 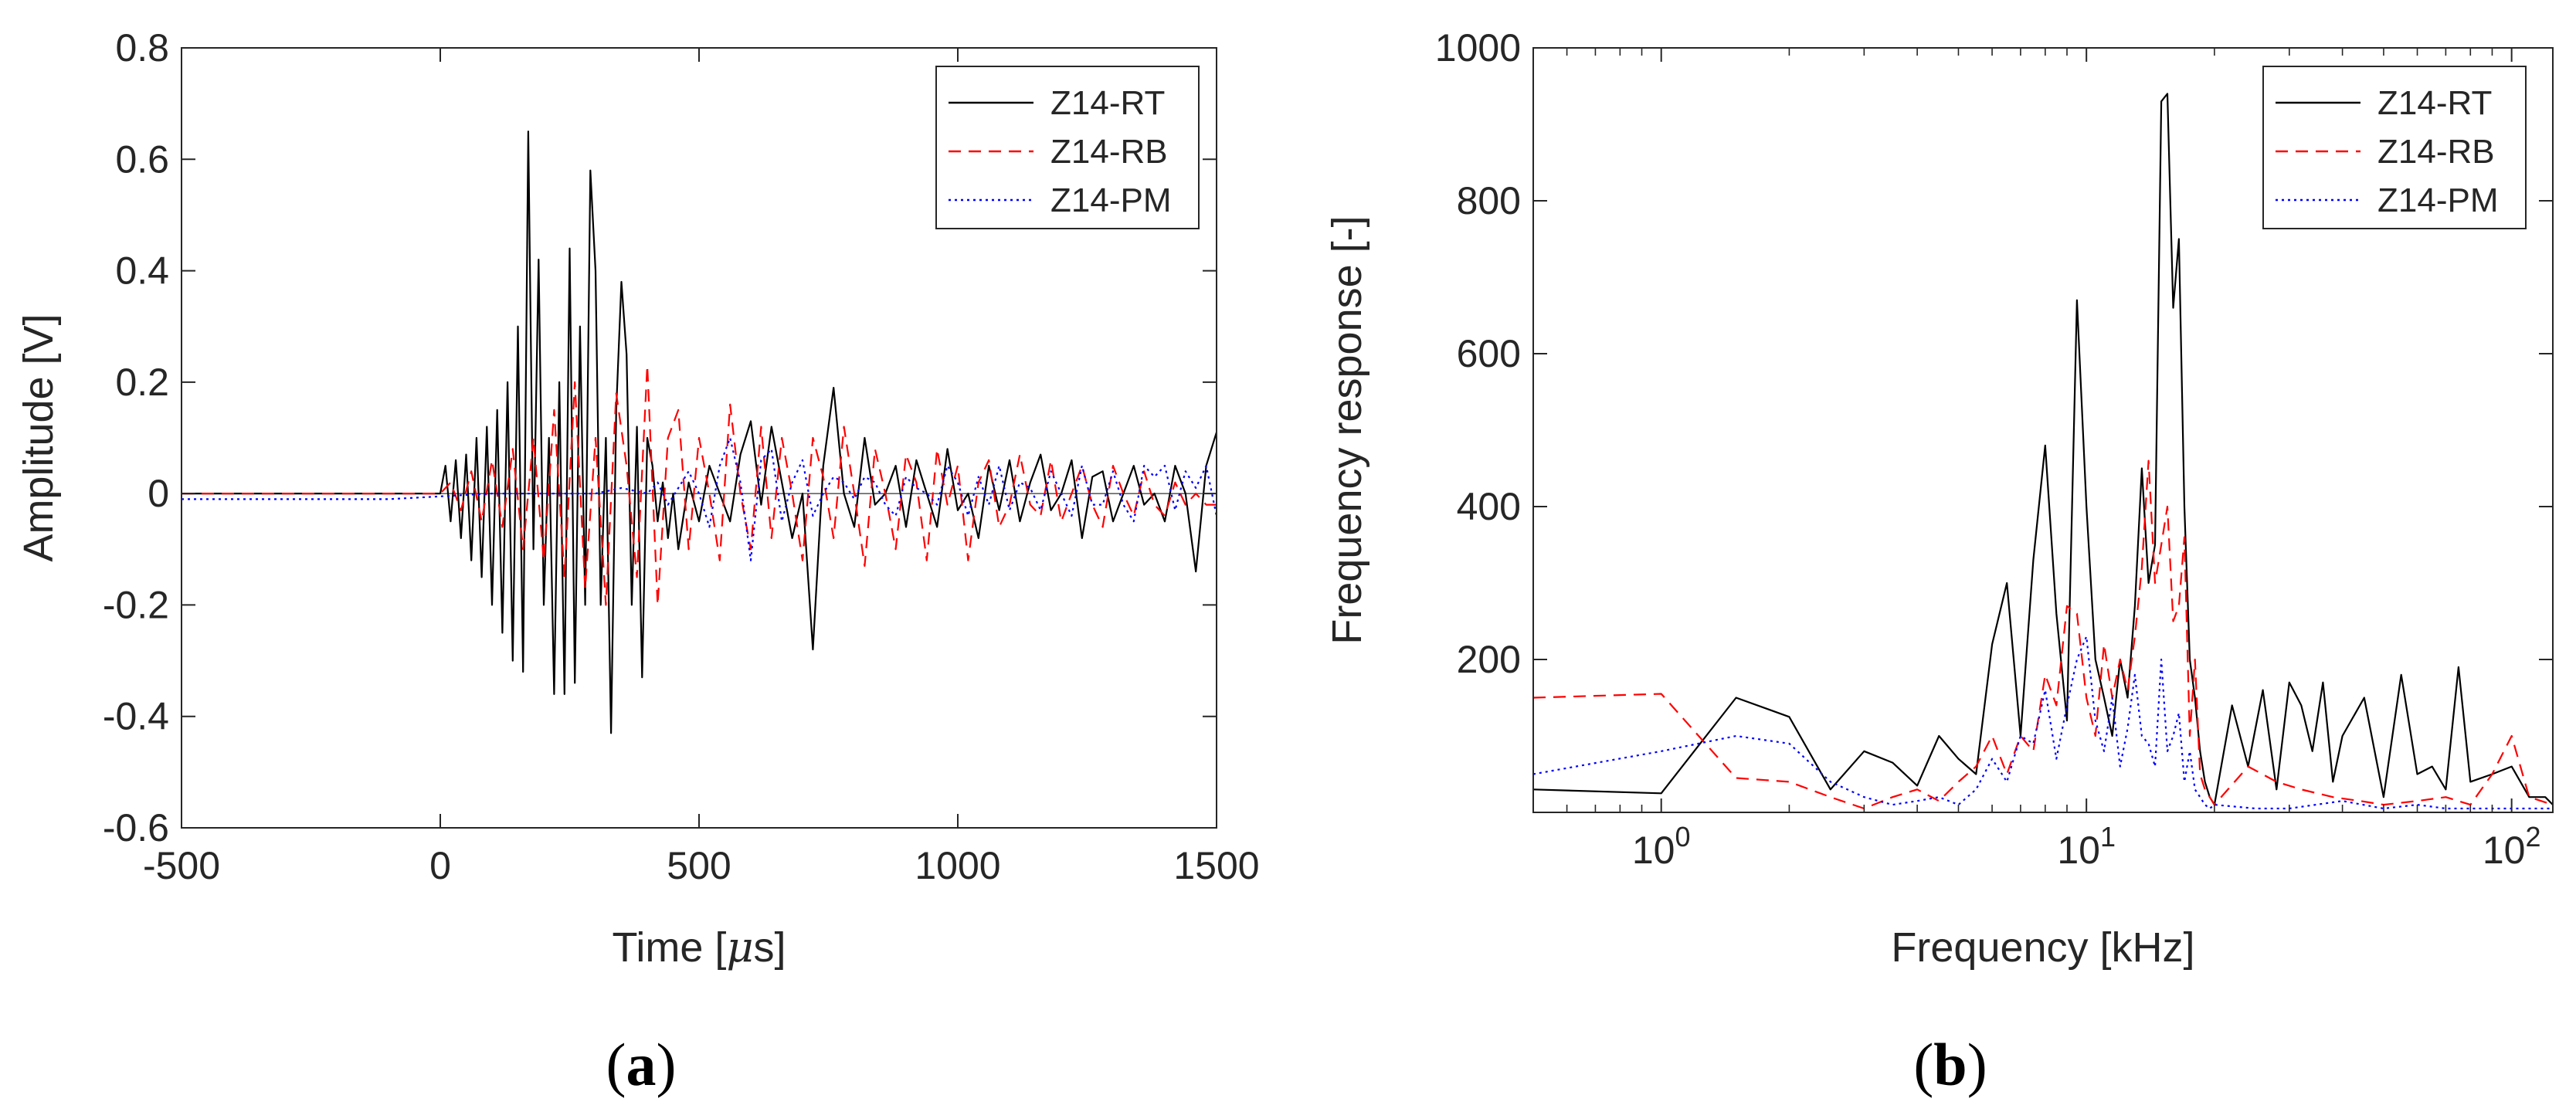 I want to click on panel-a-ytick-label: -0.2, so click(x=136, y=604).